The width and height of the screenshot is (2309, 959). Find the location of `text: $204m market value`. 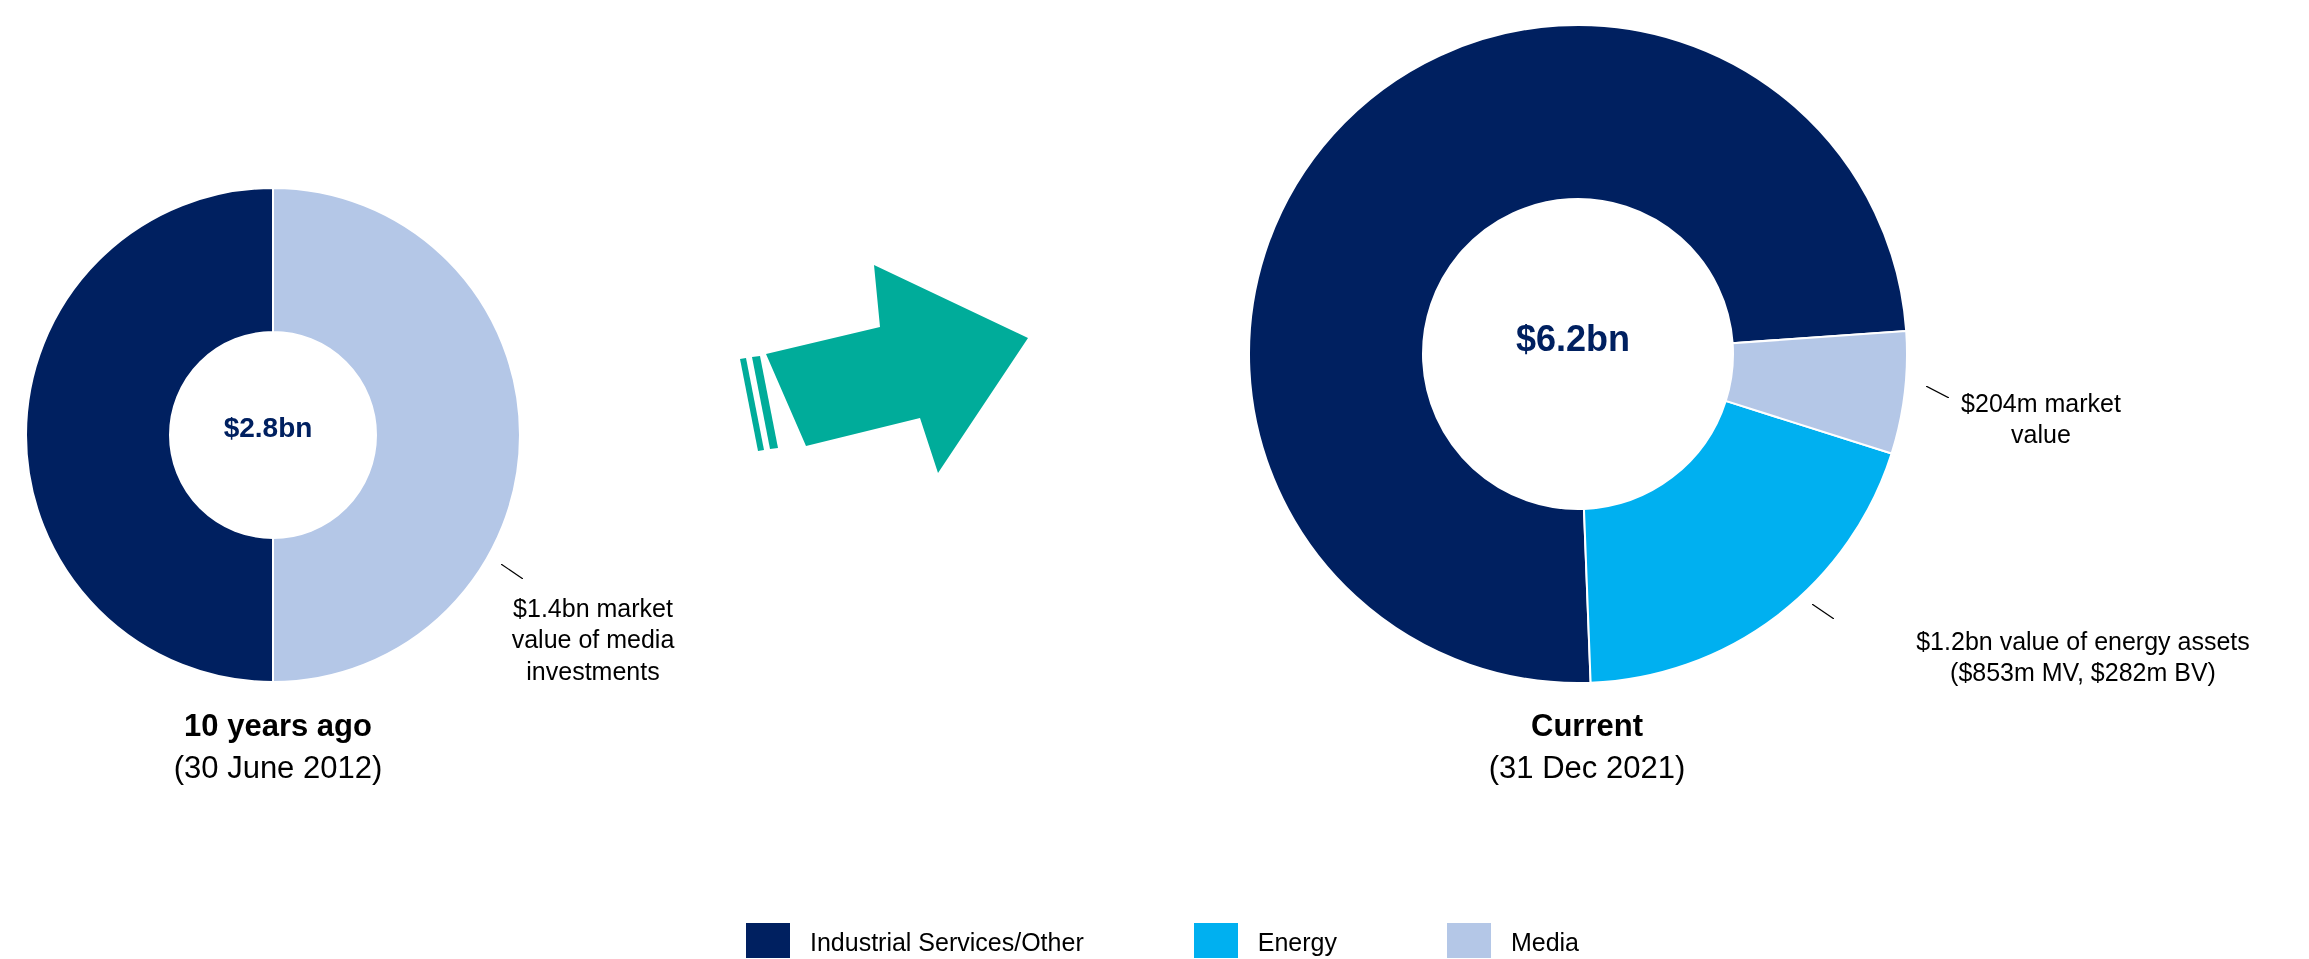

text: $204m market value is located at coordinates (2041, 419).